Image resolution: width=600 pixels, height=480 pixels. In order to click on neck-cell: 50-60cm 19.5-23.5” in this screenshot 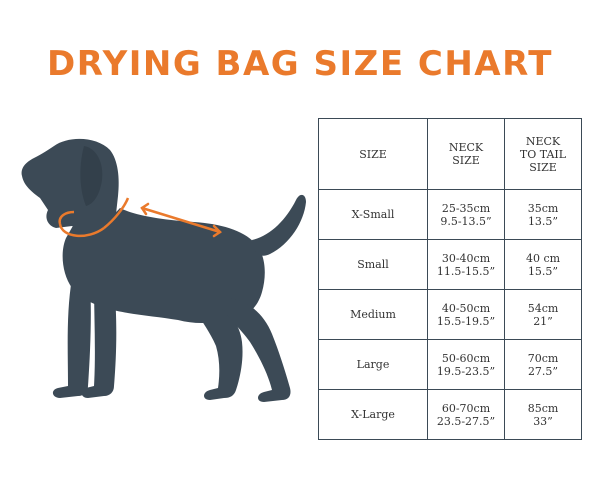, I will do `click(466, 364)`.